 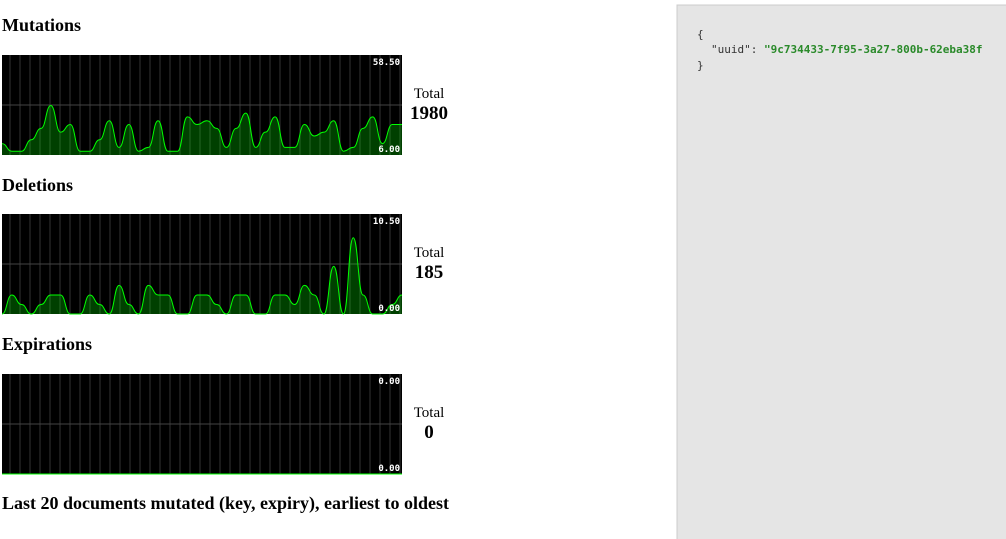 What do you see at coordinates (700, 34) in the screenshot?
I see `json-brace: {` at bounding box center [700, 34].